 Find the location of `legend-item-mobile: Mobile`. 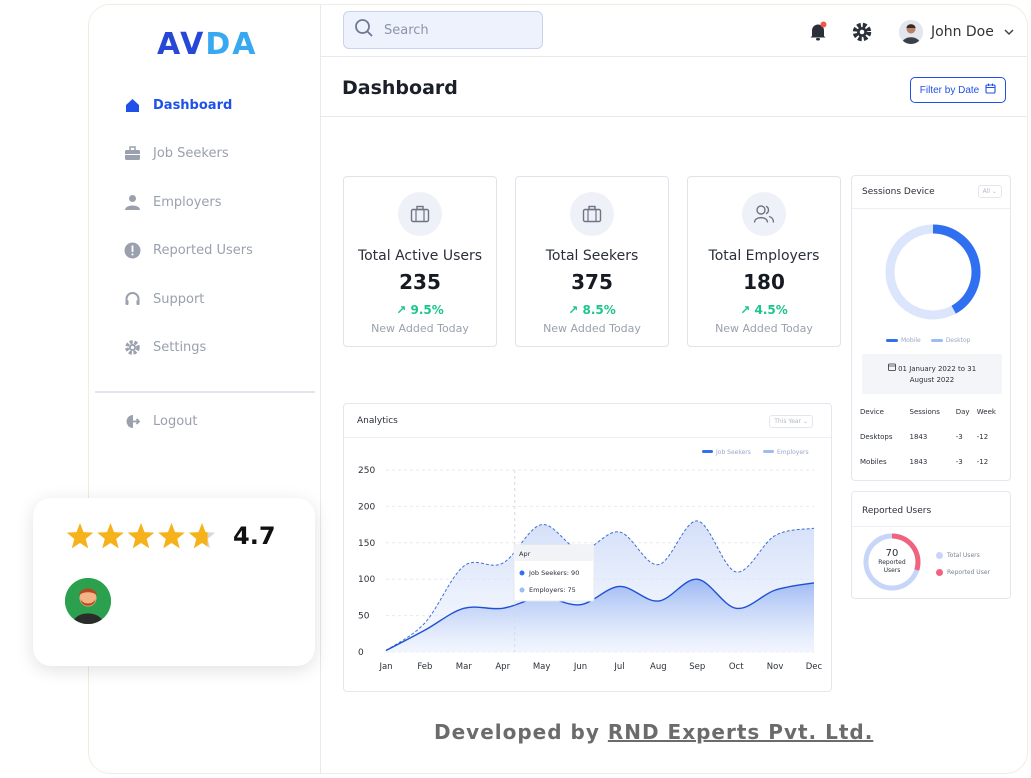

legend-item-mobile: Mobile is located at coordinates (903, 340).